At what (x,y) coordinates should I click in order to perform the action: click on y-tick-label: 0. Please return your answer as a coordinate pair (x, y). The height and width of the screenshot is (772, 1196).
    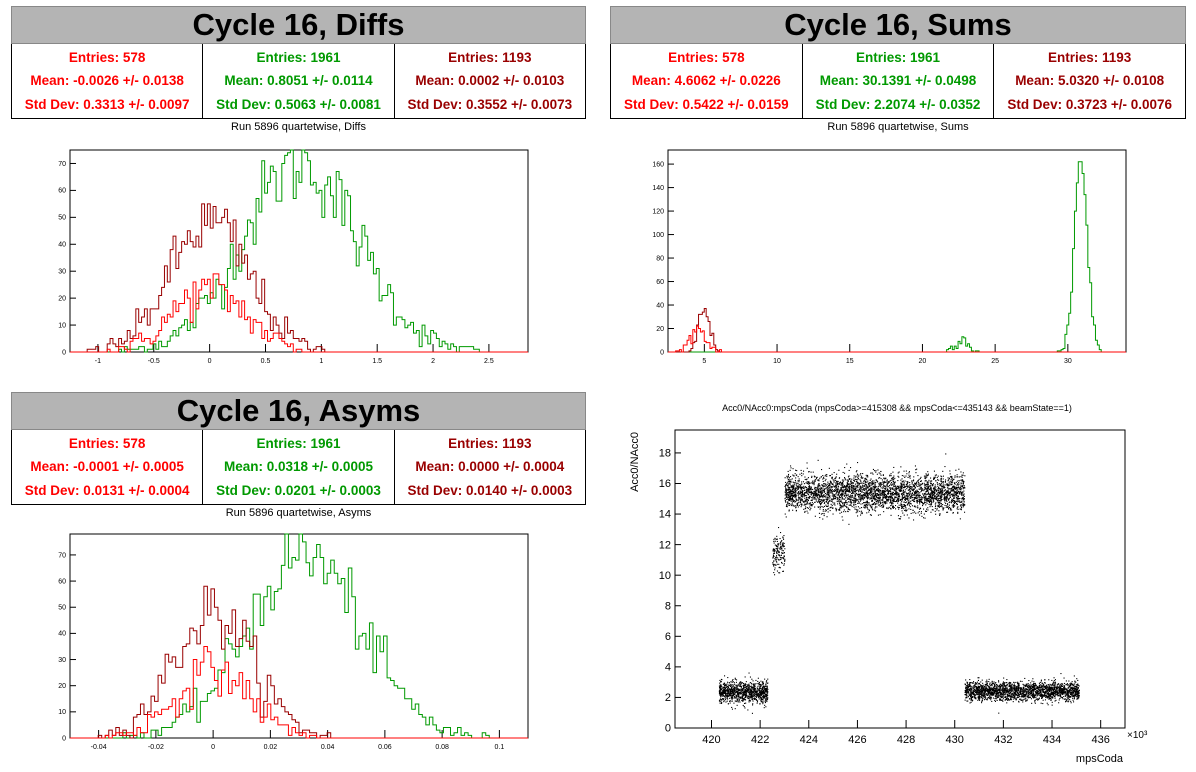
    Looking at the image, I should click on (64, 738).